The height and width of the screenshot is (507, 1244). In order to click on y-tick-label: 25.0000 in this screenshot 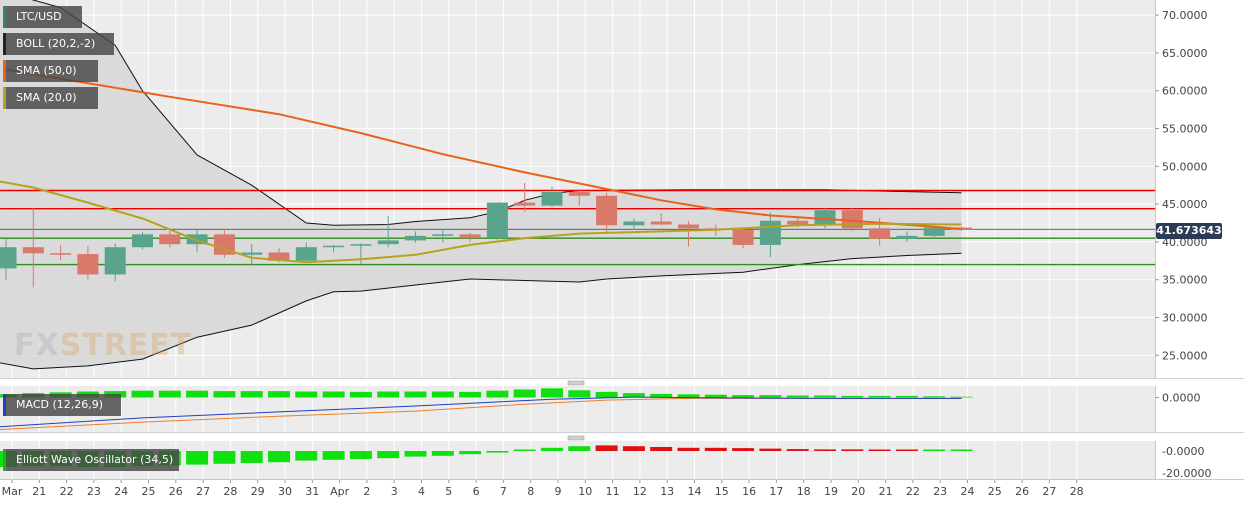, I will do `click(1185, 355)`.